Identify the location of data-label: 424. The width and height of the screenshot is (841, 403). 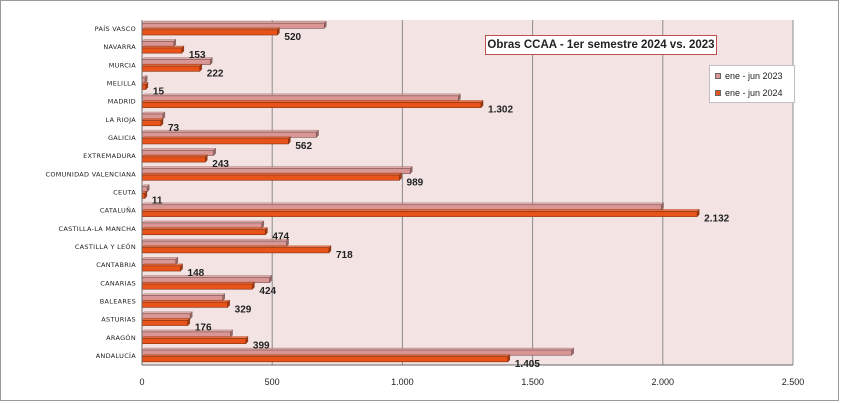
(267, 291).